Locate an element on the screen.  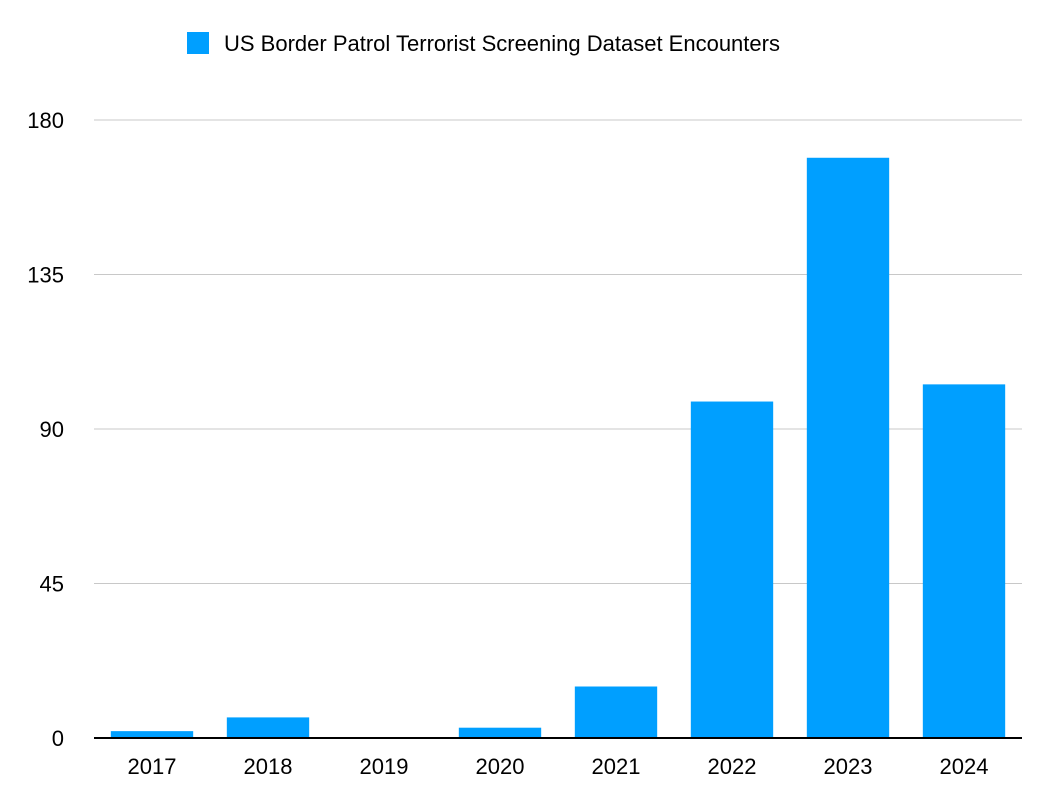
bar-2018 is located at coordinates (268, 727).